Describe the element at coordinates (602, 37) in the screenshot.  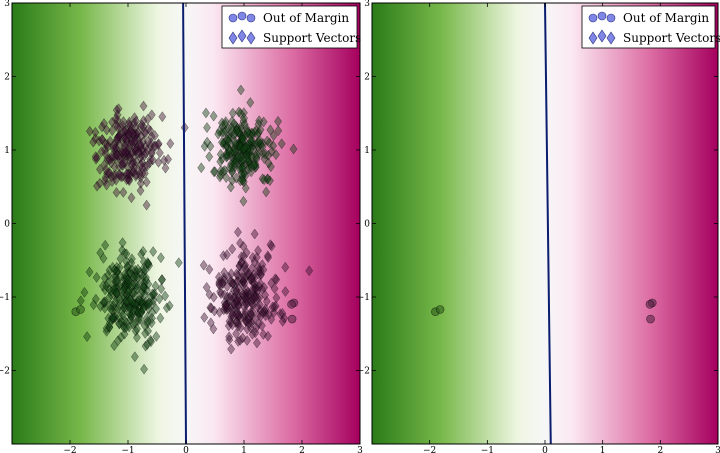
I see `legend-diamond-markers` at that location.